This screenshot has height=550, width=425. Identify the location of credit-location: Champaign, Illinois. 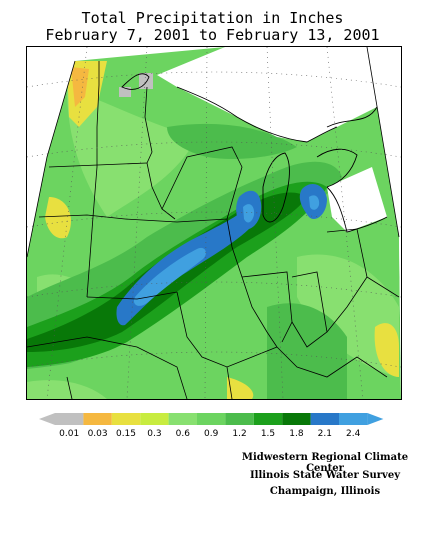
(325, 491).